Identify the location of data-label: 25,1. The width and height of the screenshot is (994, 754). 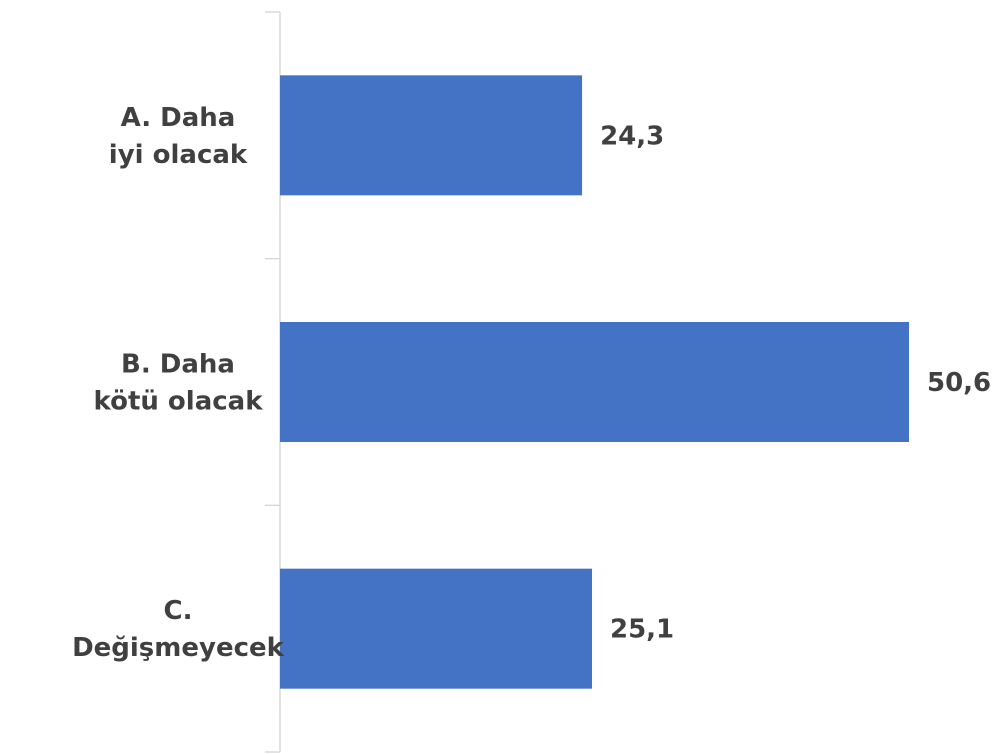
(642, 630).